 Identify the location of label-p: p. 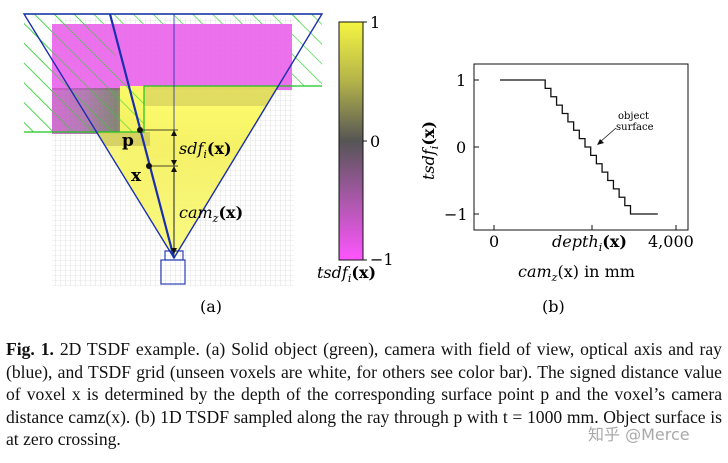
(128, 141).